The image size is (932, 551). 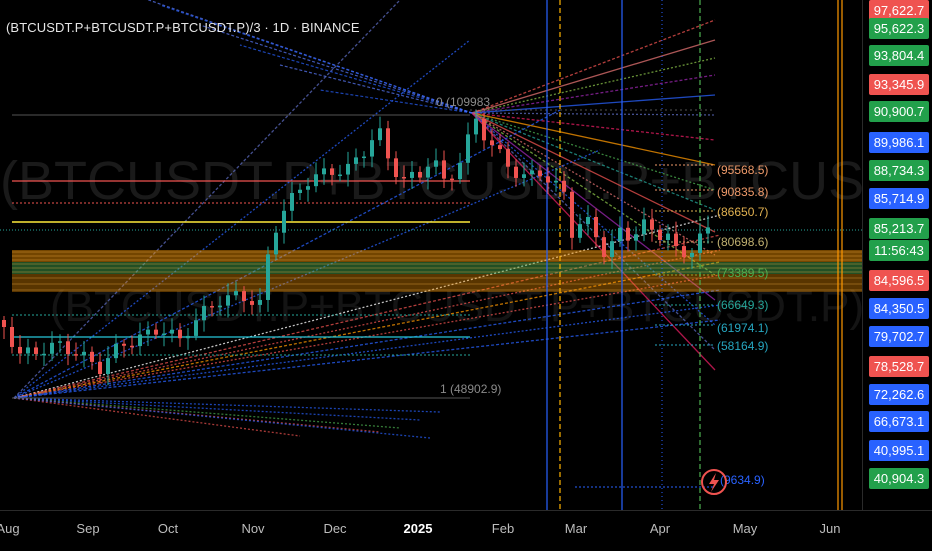 What do you see at coordinates (742, 346) in the screenshot?
I see `fib-label: (58164.9)` at bounding box center [742, 346].